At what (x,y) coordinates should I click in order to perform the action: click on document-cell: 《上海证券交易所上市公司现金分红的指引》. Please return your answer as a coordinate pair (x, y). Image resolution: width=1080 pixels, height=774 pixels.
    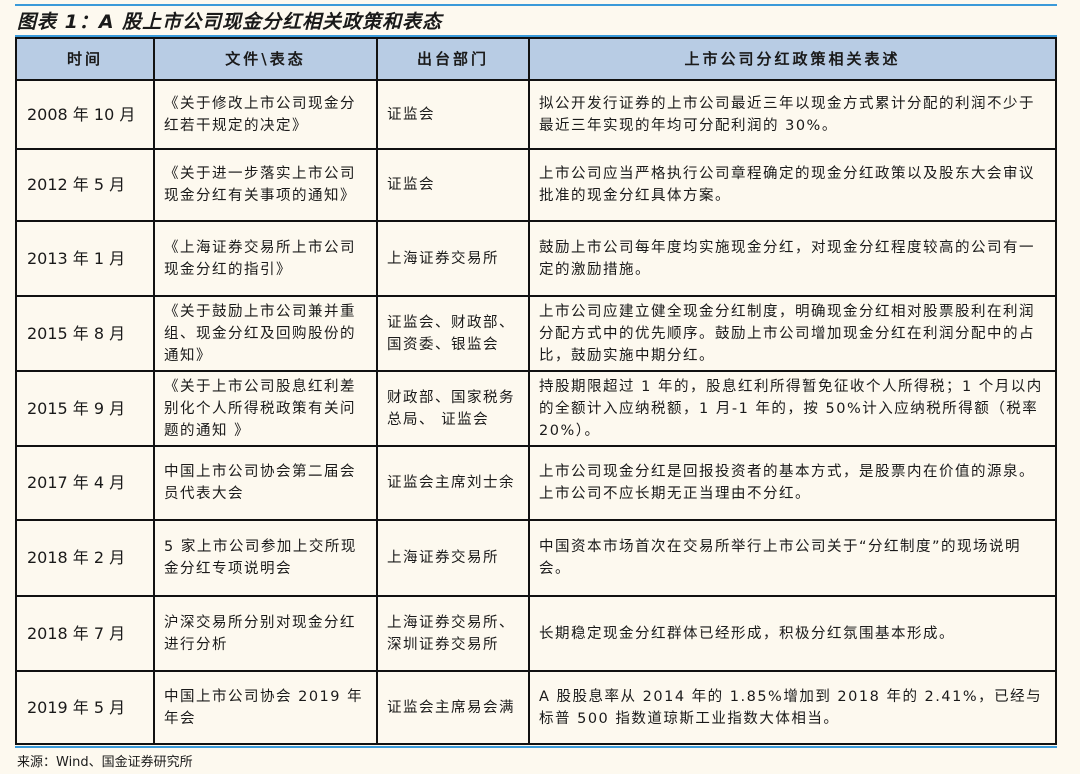
    Looking at the image, I should click on (265, 258).